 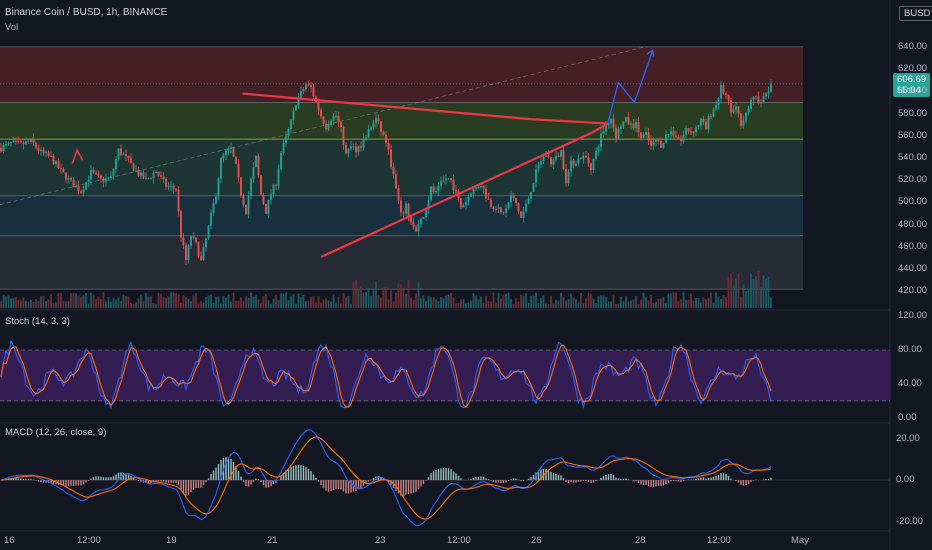 I want to click on time-tick-label: 21, so click(x=272, y=540).